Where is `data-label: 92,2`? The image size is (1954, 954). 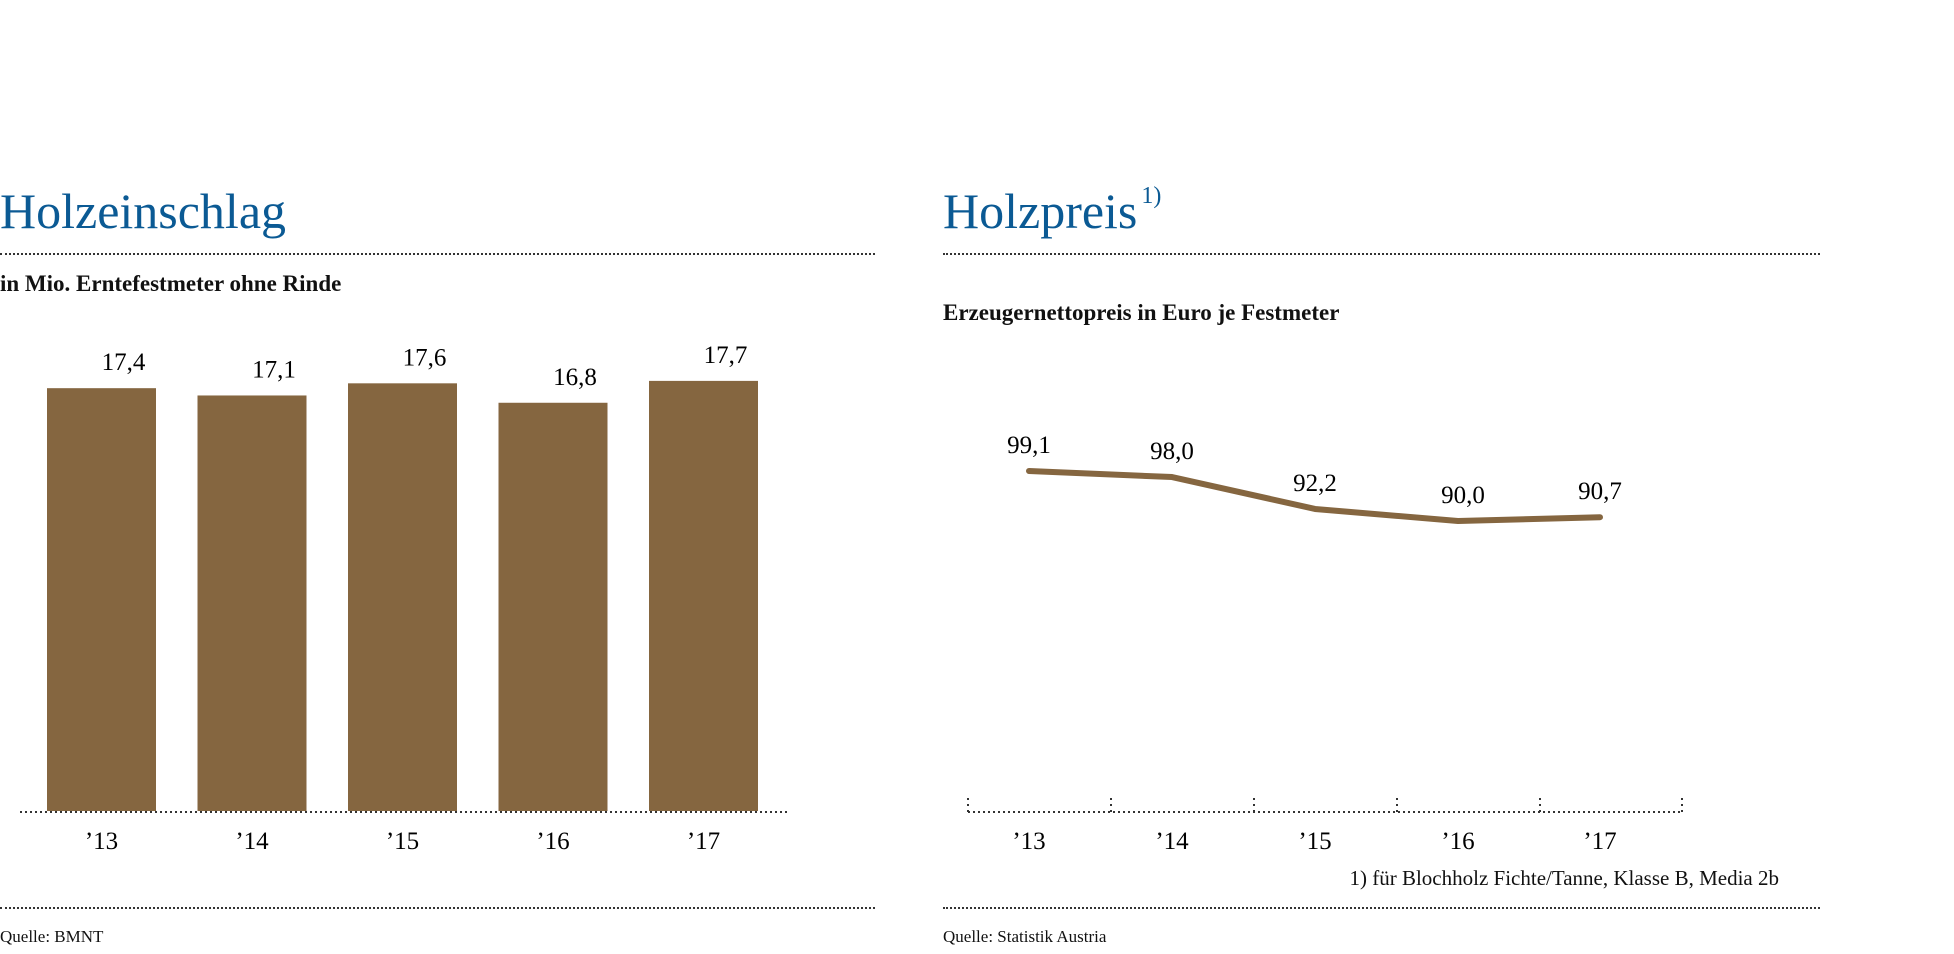 data-label: 92,2 is located at coordinates (1315, 483).